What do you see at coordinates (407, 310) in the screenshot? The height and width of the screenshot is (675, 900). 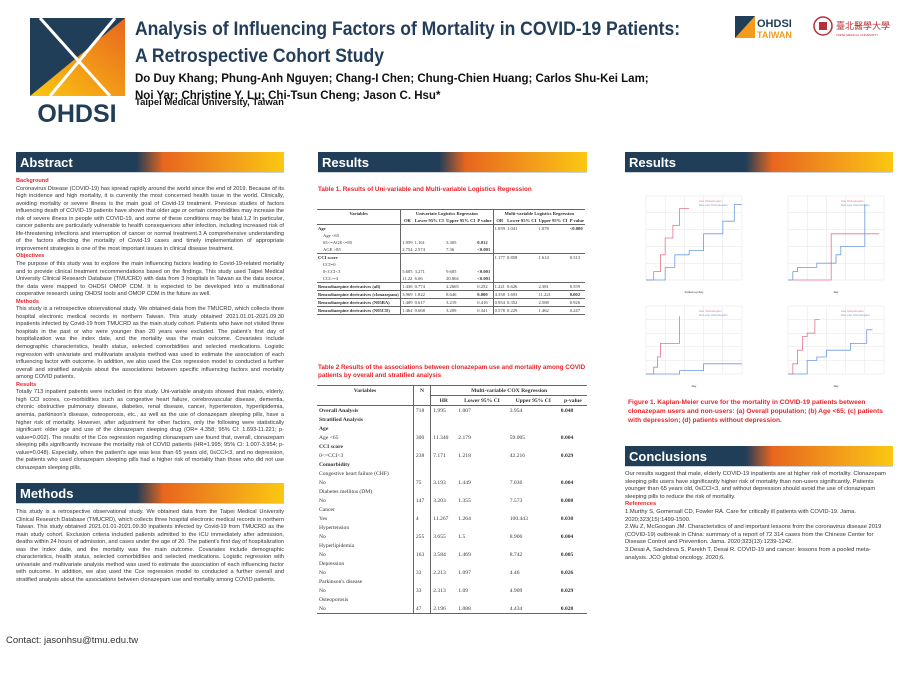 I see `table-cell: 1.464` at bounding box center [407, 310].